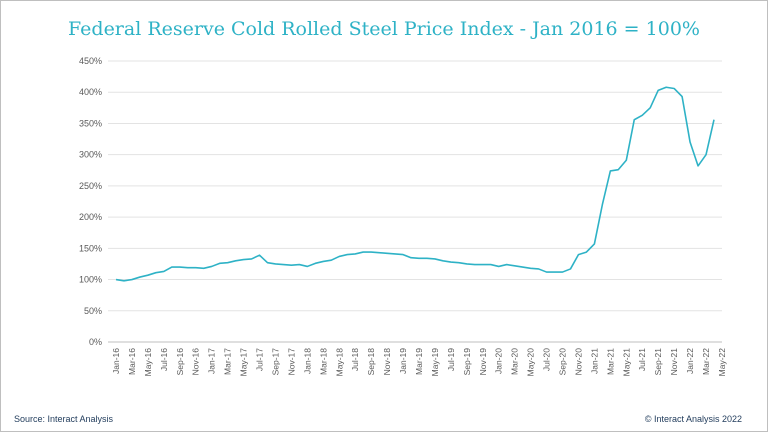 This screenshot has height=432, width=768. Describe the element at coordinates (547, 359) in the screenshot. I see `x-tick-label: Jul-20` at that location.